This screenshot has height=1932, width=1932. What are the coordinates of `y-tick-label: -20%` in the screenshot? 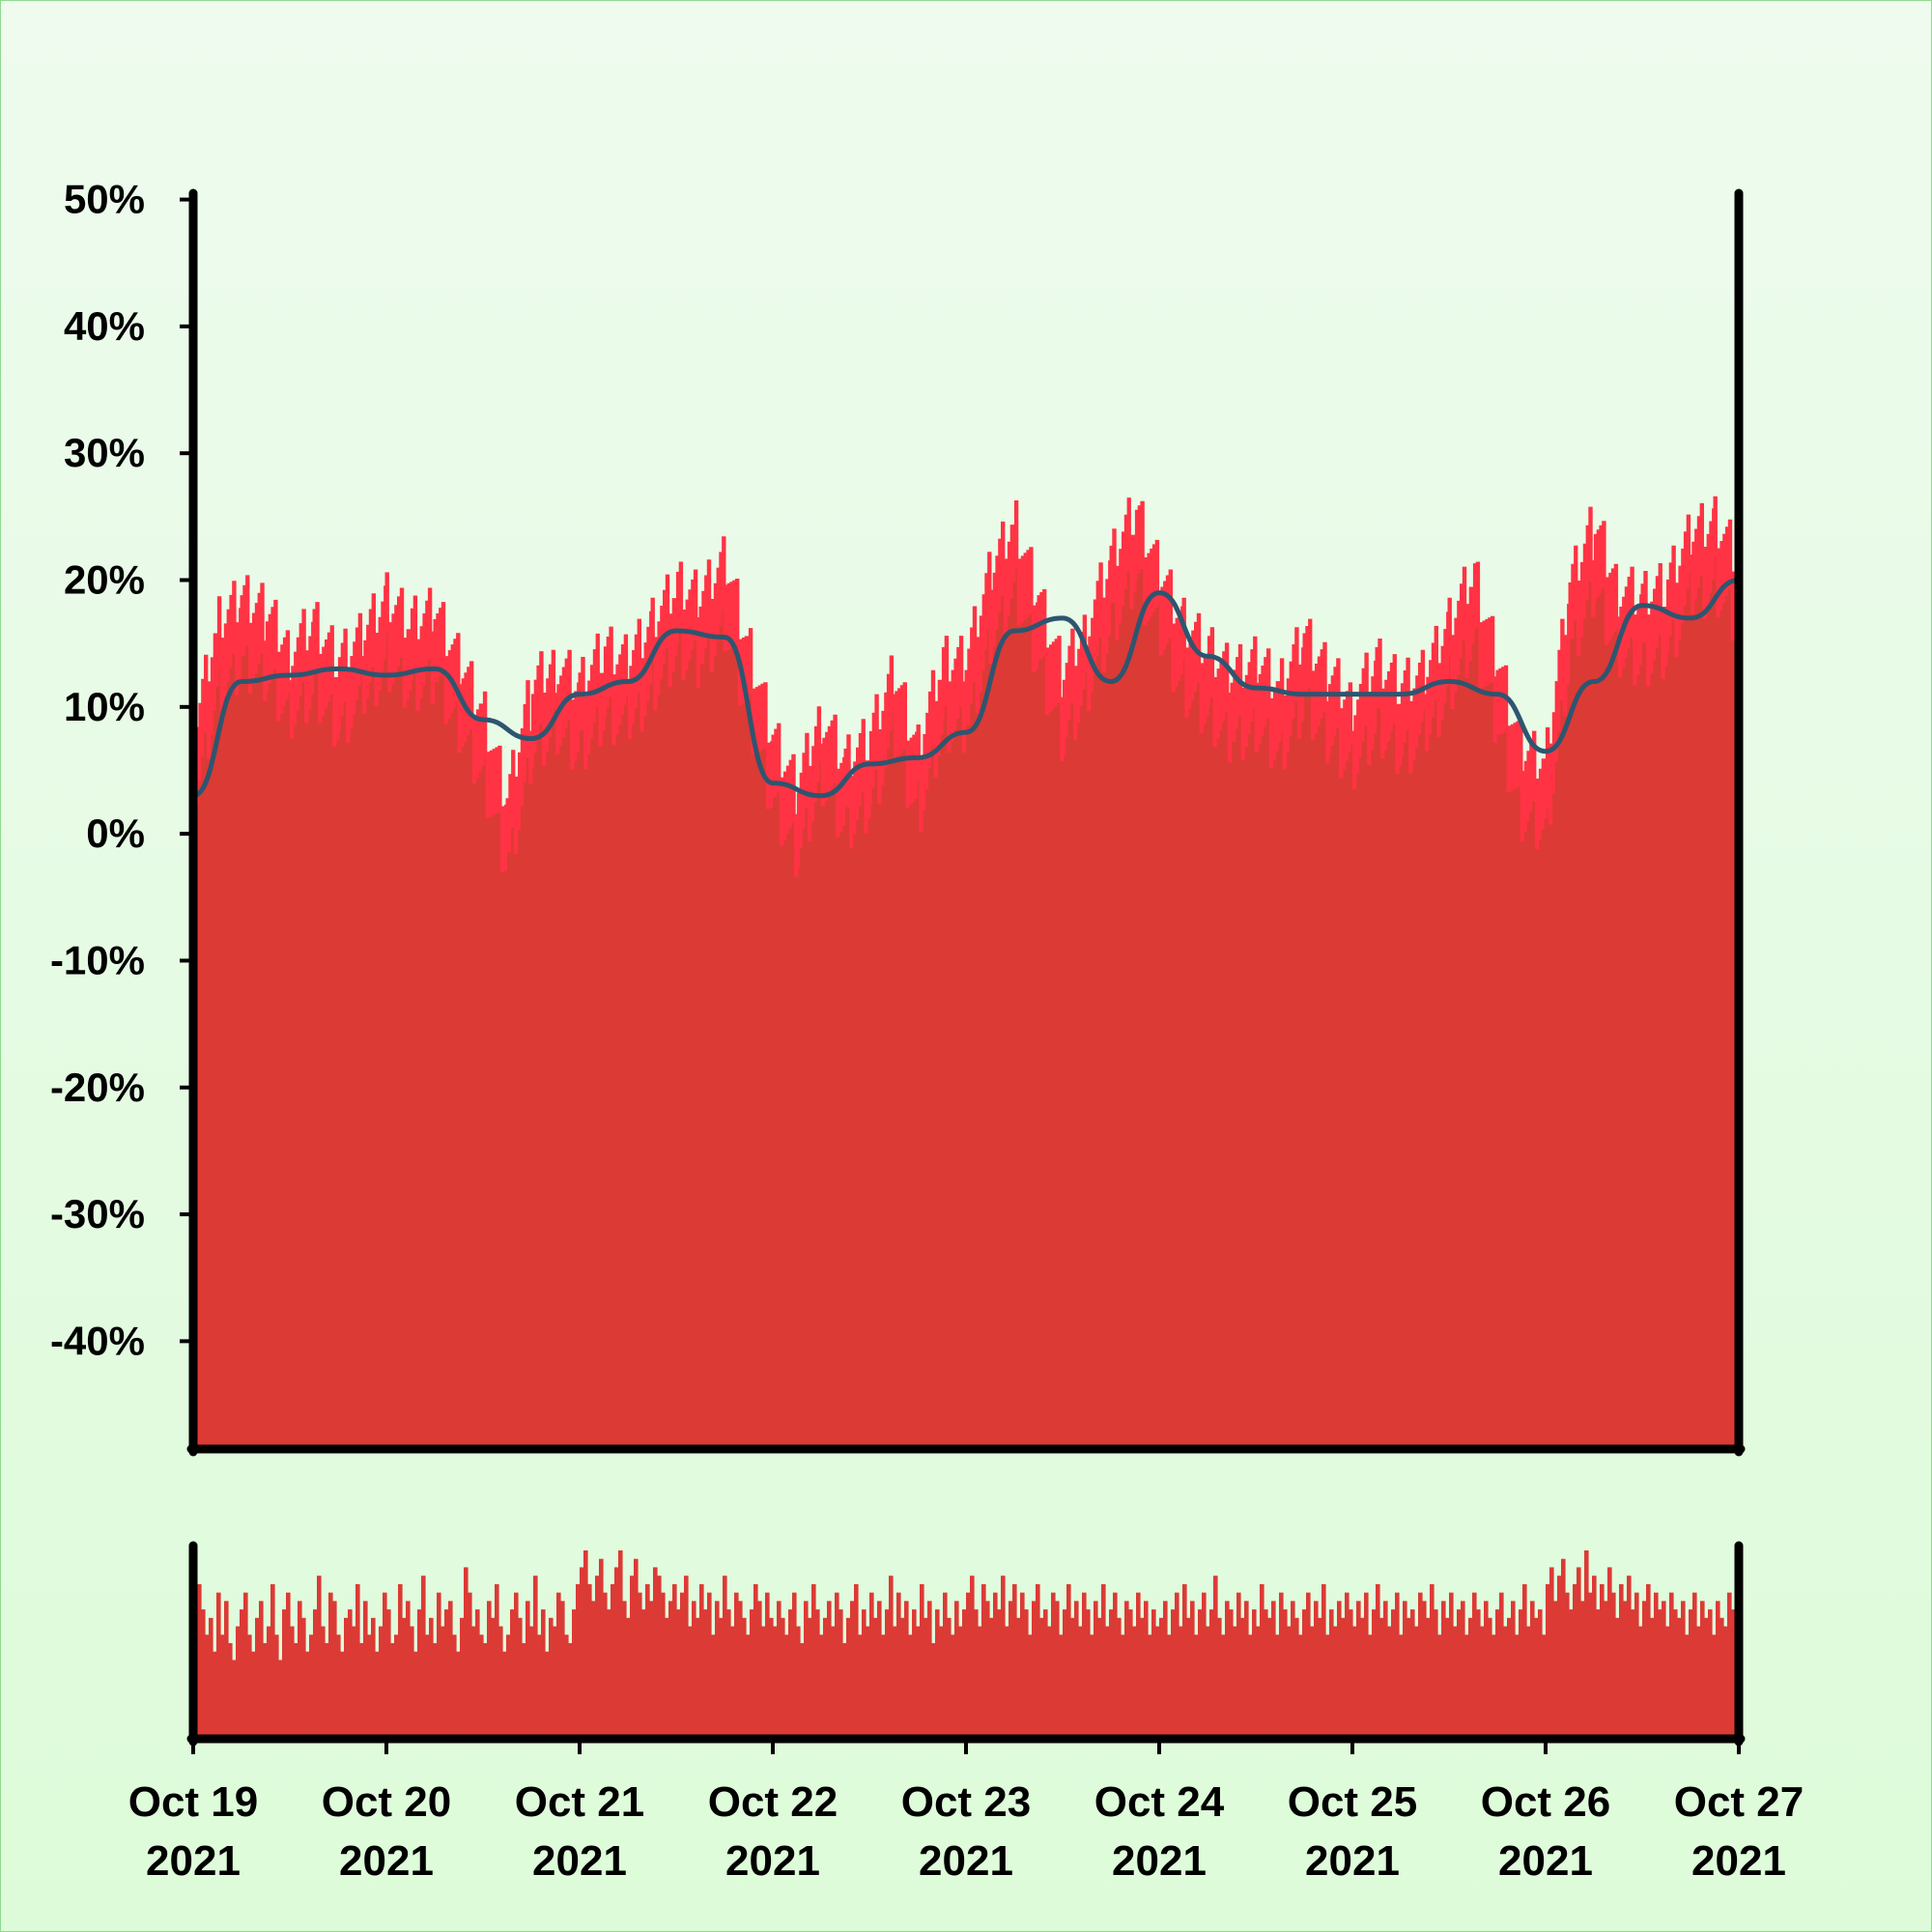 It's located at (97, 1087).